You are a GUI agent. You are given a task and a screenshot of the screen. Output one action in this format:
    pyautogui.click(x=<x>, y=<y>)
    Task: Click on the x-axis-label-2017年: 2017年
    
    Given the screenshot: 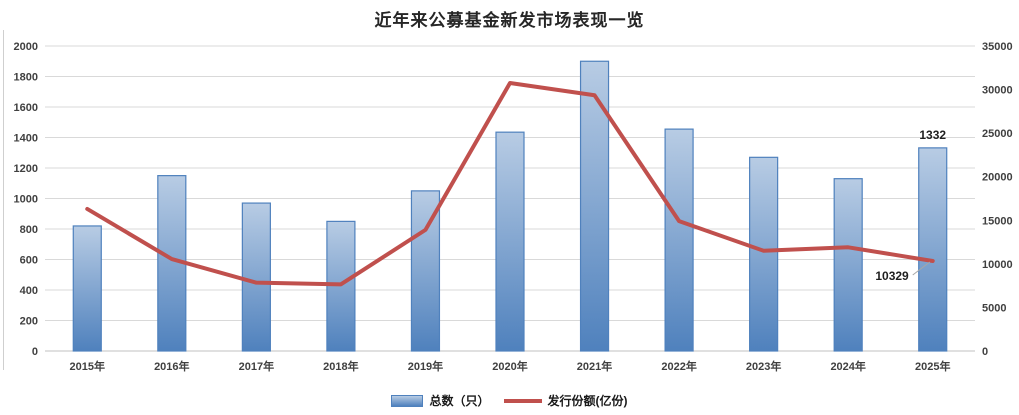 What is the action you would take?
    pyautogui.click(x=256, y=366)
    